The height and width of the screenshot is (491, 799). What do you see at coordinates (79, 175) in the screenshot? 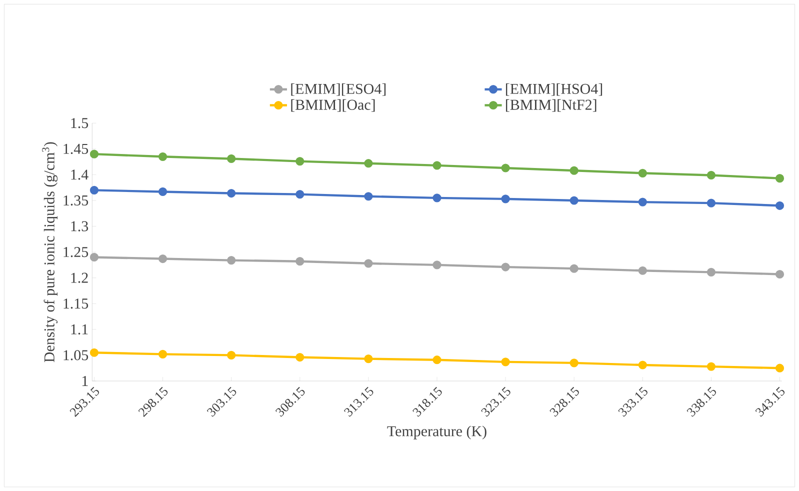
I see `y-tick-label: 1.4` at bounding box center [79, 175].